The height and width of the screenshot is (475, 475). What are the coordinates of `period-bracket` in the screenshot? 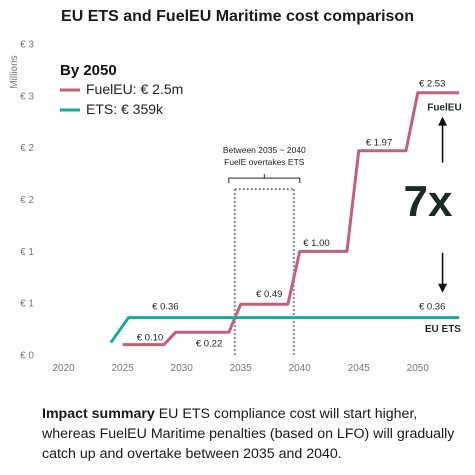 It's located at (264, 179).